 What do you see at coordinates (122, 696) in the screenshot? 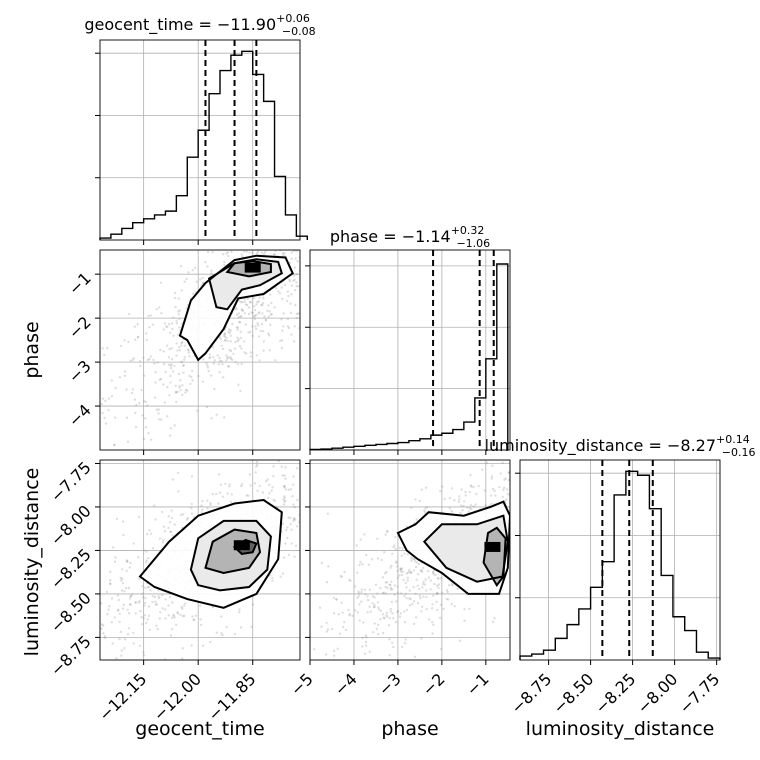
I see `xtick-label: −12.15` at bounding box center [122, 696].